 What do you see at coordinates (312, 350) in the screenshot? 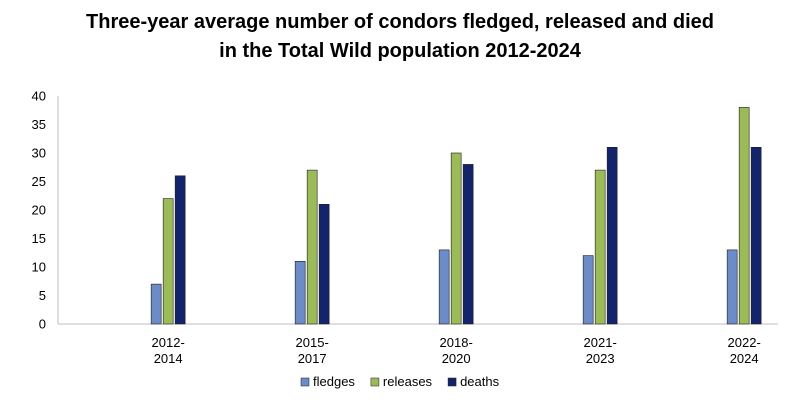
I see `x-tick-label: 2015-2017` at bounding box center [312, 350].